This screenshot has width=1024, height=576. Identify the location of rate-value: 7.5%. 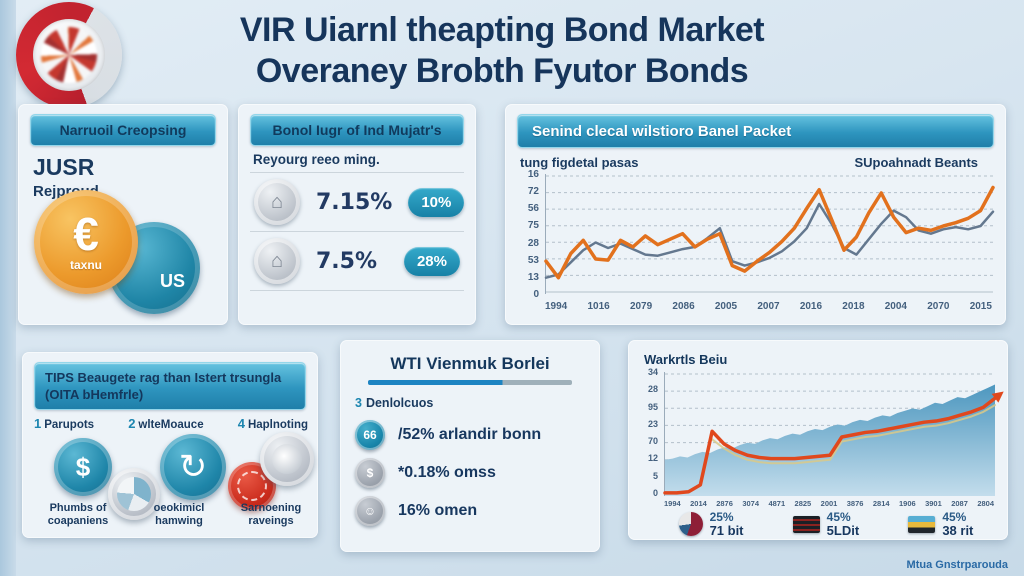
(347, 261).